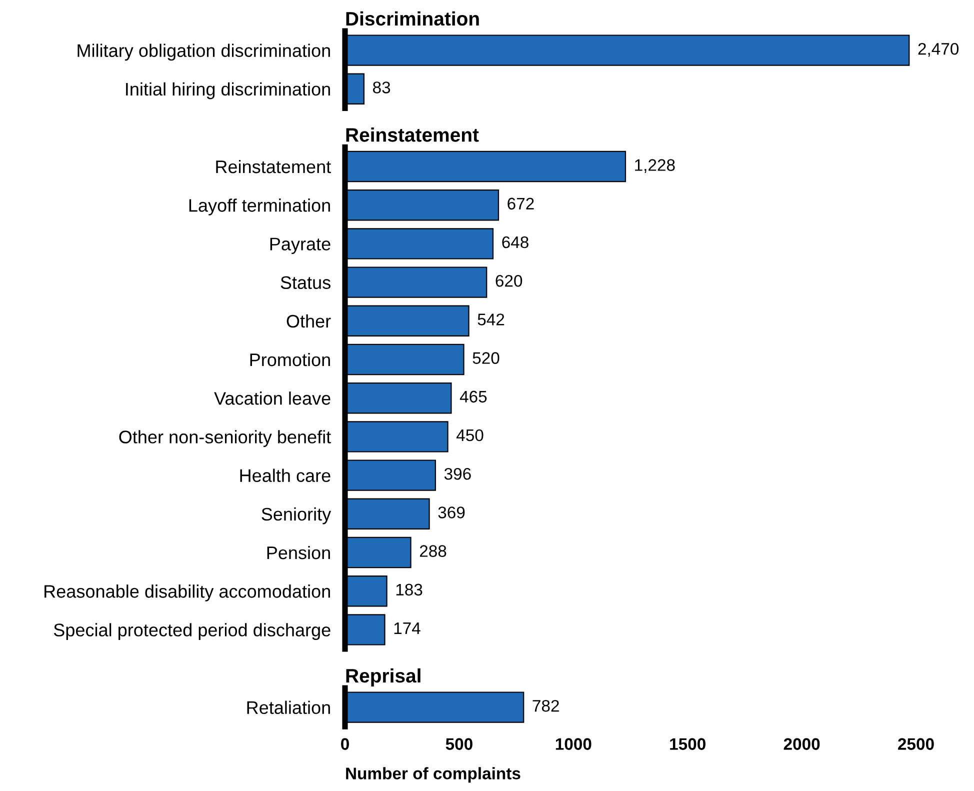 This screenshot has width=974, height=791. Describe the element at coordinates (473, 396) in the screenshot. I see `data-label: 465` at that location.